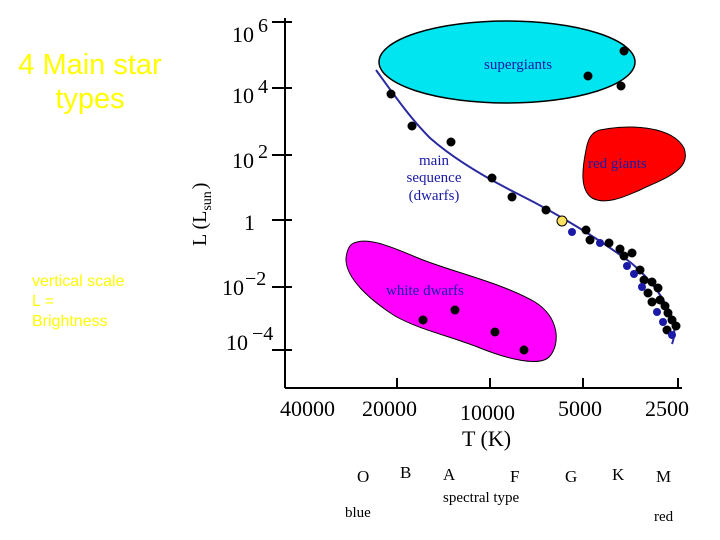 The image size is (720, 540). I want to click on vertical-scale-note: vertical scale L = Brightness, so click(78, 302).